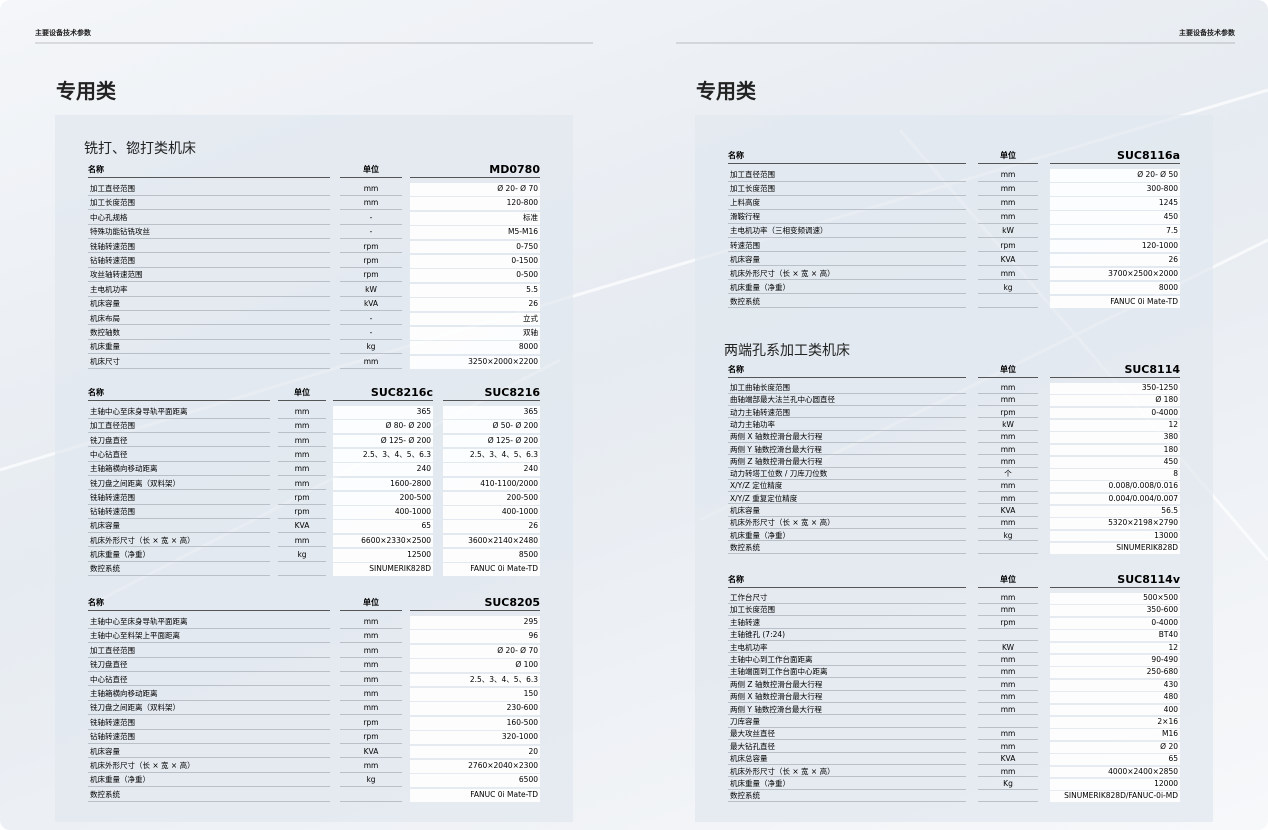 The image size is (1268, 830). Describe the element at coordinates (475, 666) in the screenshot. I see `value-cell: Ø 100` at that location.